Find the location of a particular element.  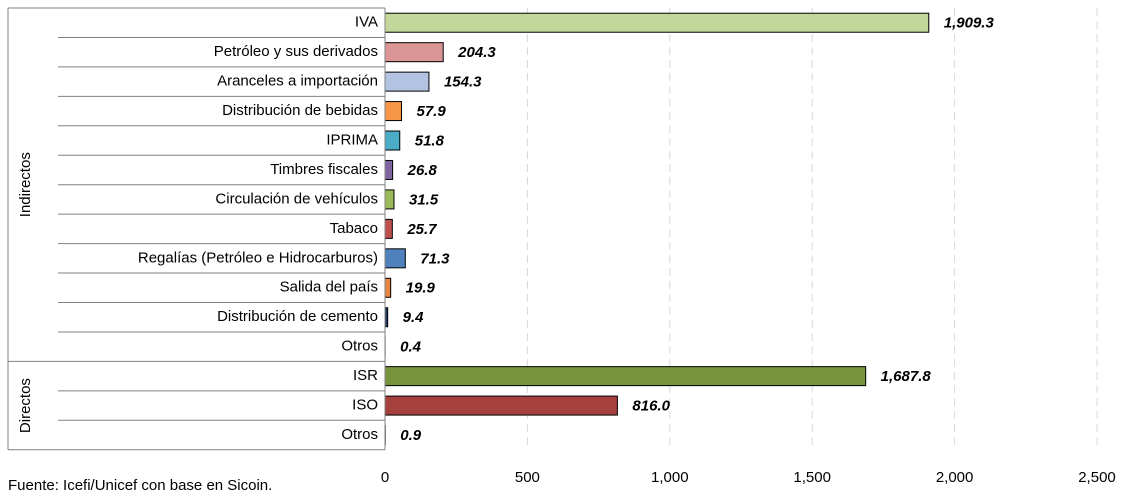

category-label: Distribución de bebidas is located at coordinates (300, 110).